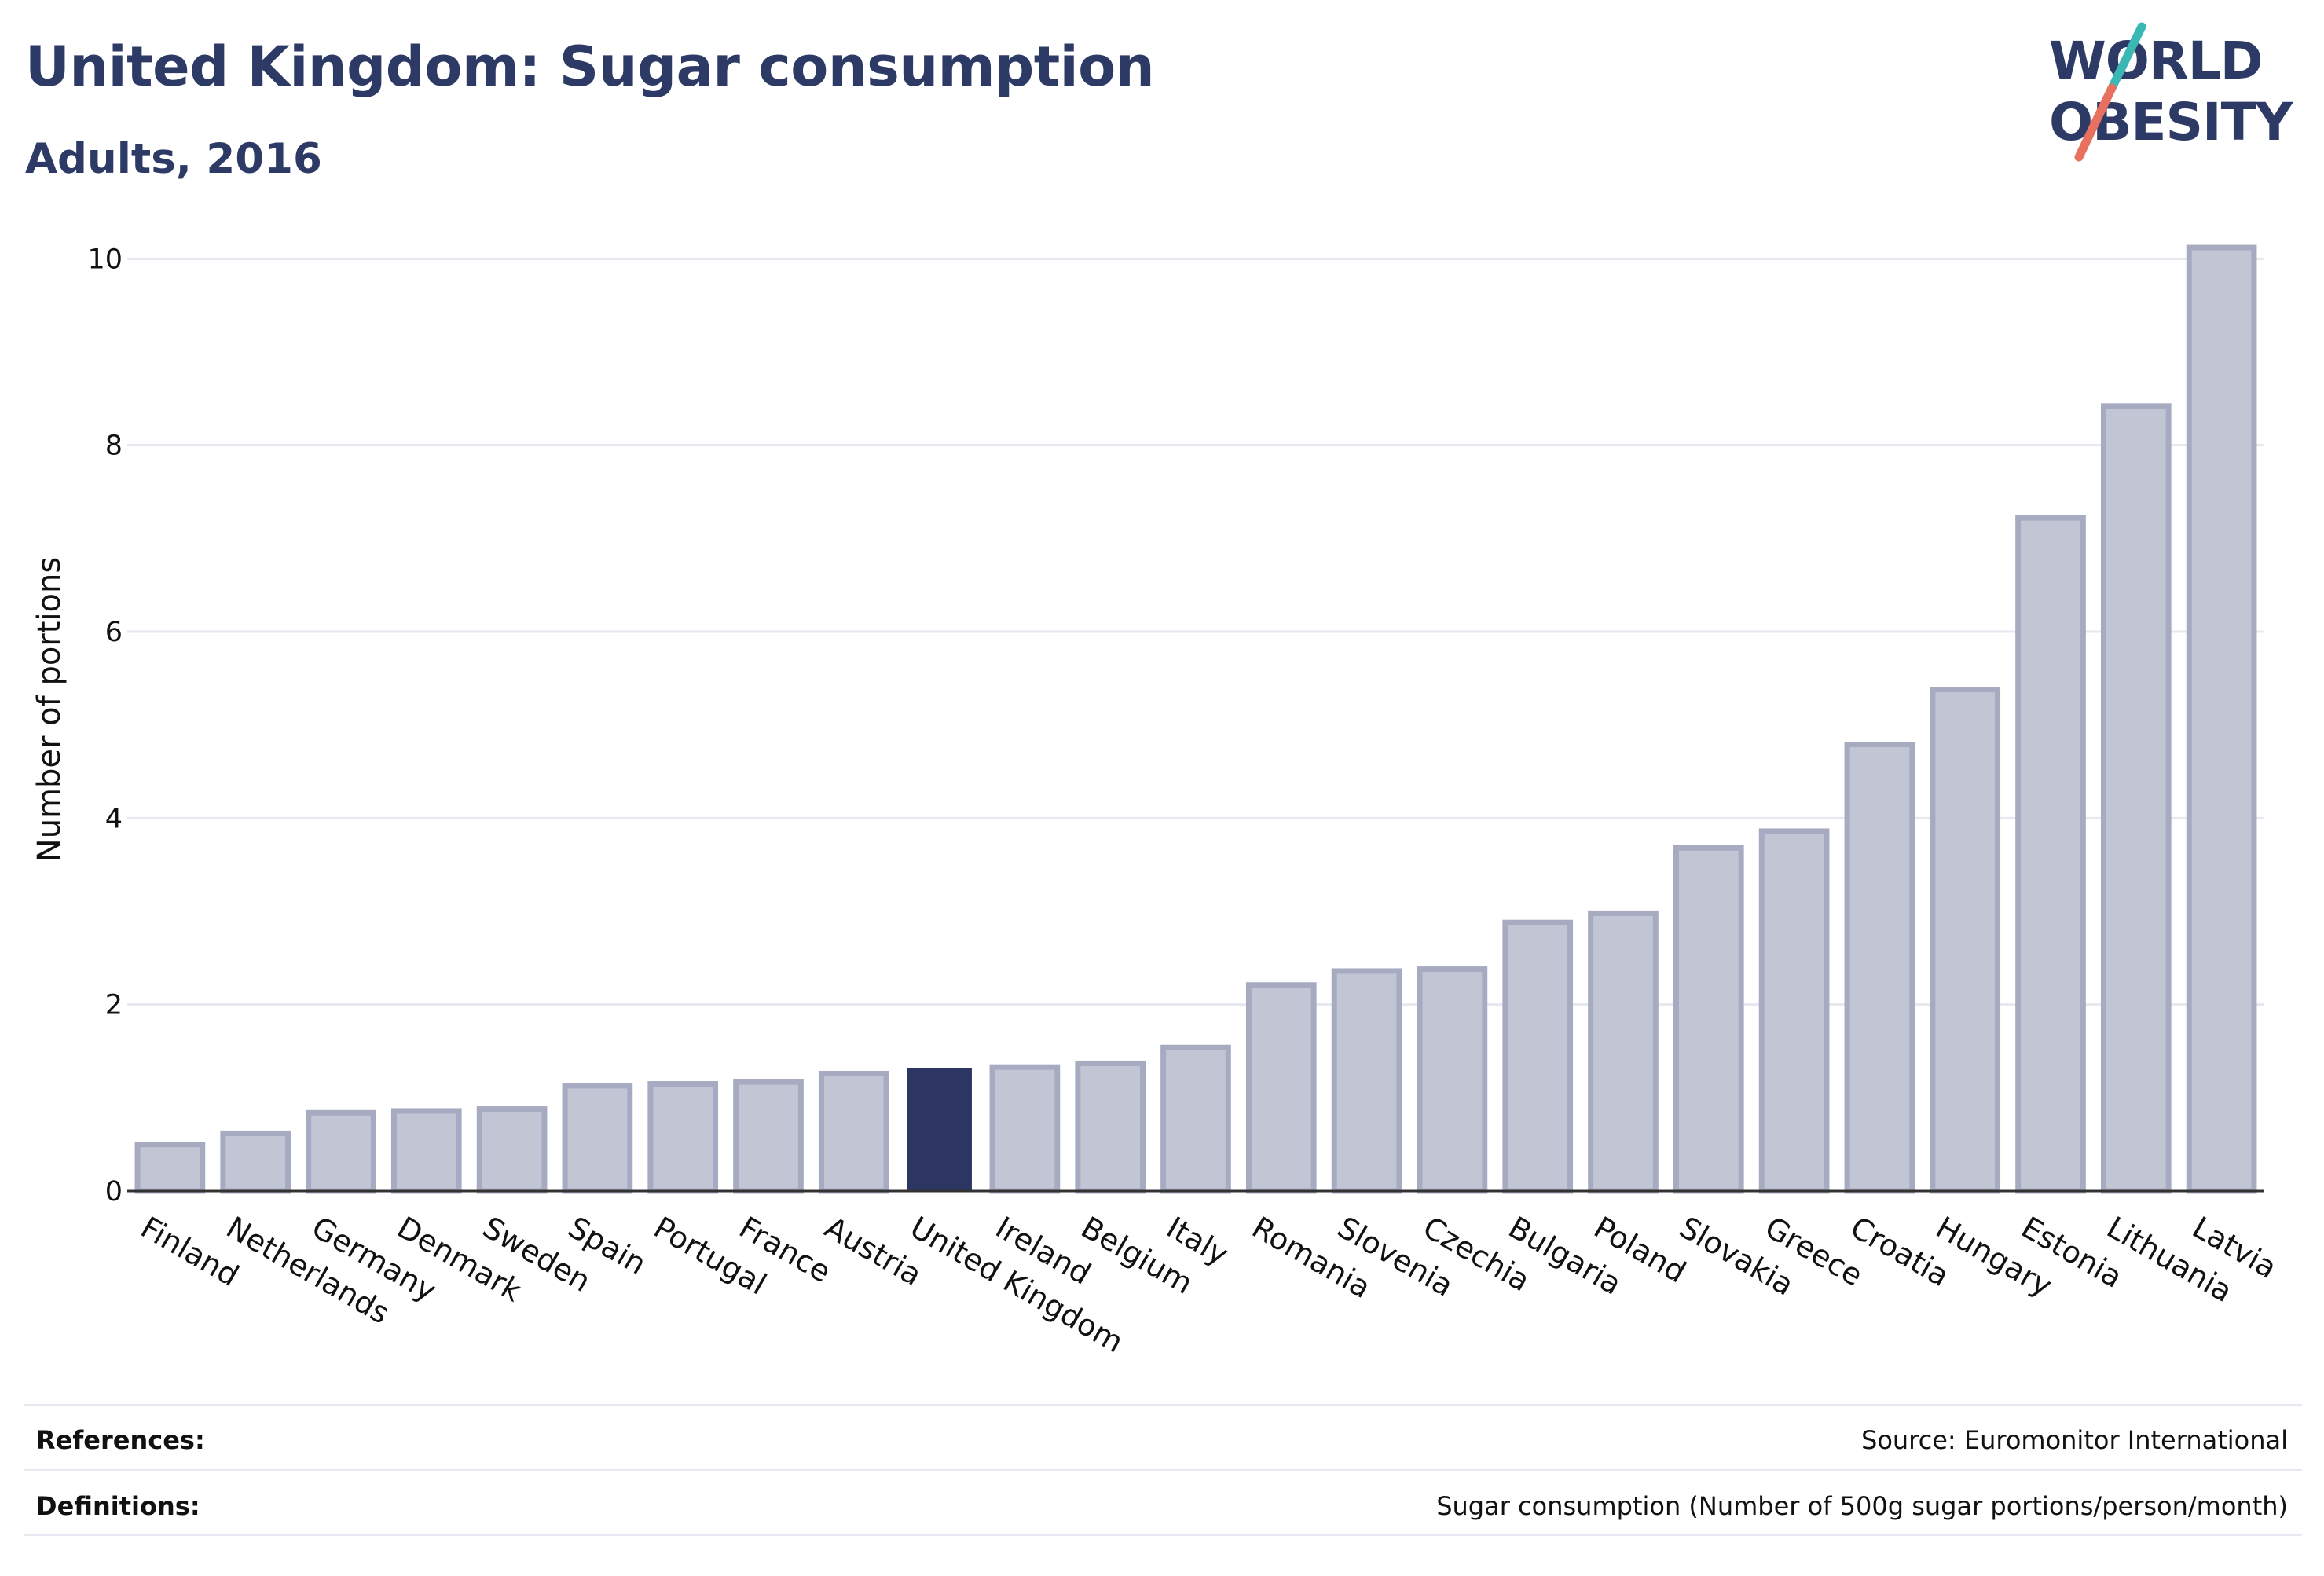  Describe the element at coordinates (426, 1151) in the screenshot. I see `bar-denmark` at that location.